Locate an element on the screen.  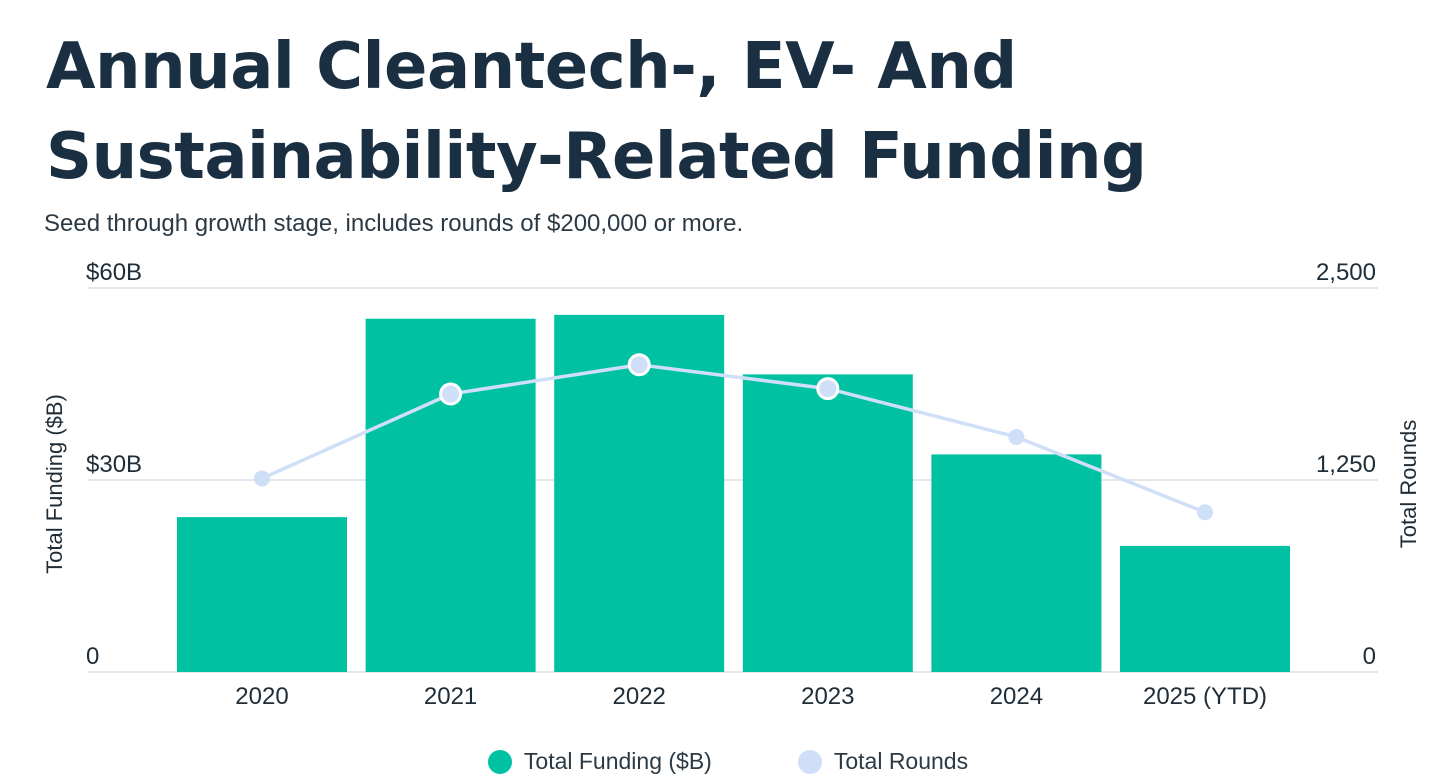
x-tick-label: 2025 (YTD) is located at coordinates (1205, 696).